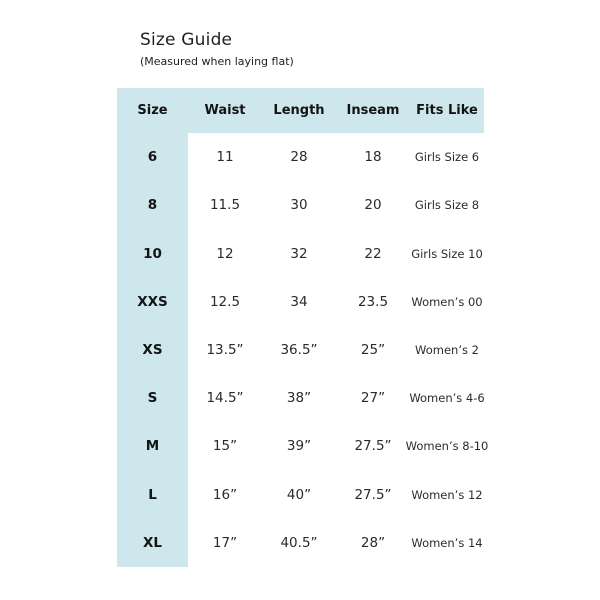 The width and height of the screenshot is (600, 600). I want to click on table-cell: 32, so click(299, 253).